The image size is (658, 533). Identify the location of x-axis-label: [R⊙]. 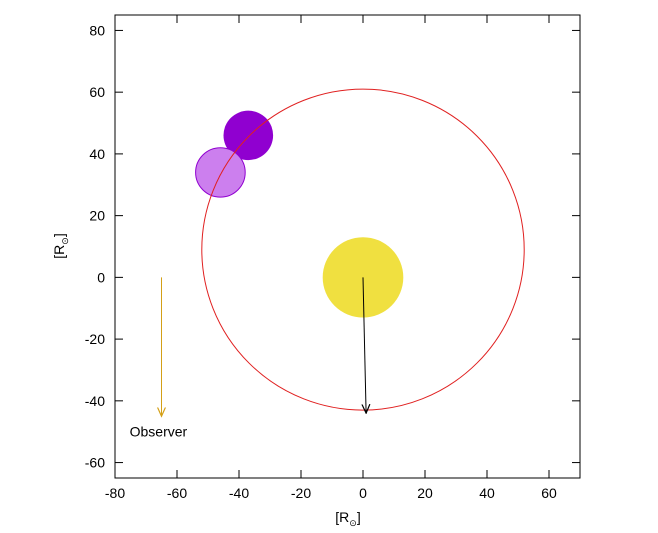
(347, 518).